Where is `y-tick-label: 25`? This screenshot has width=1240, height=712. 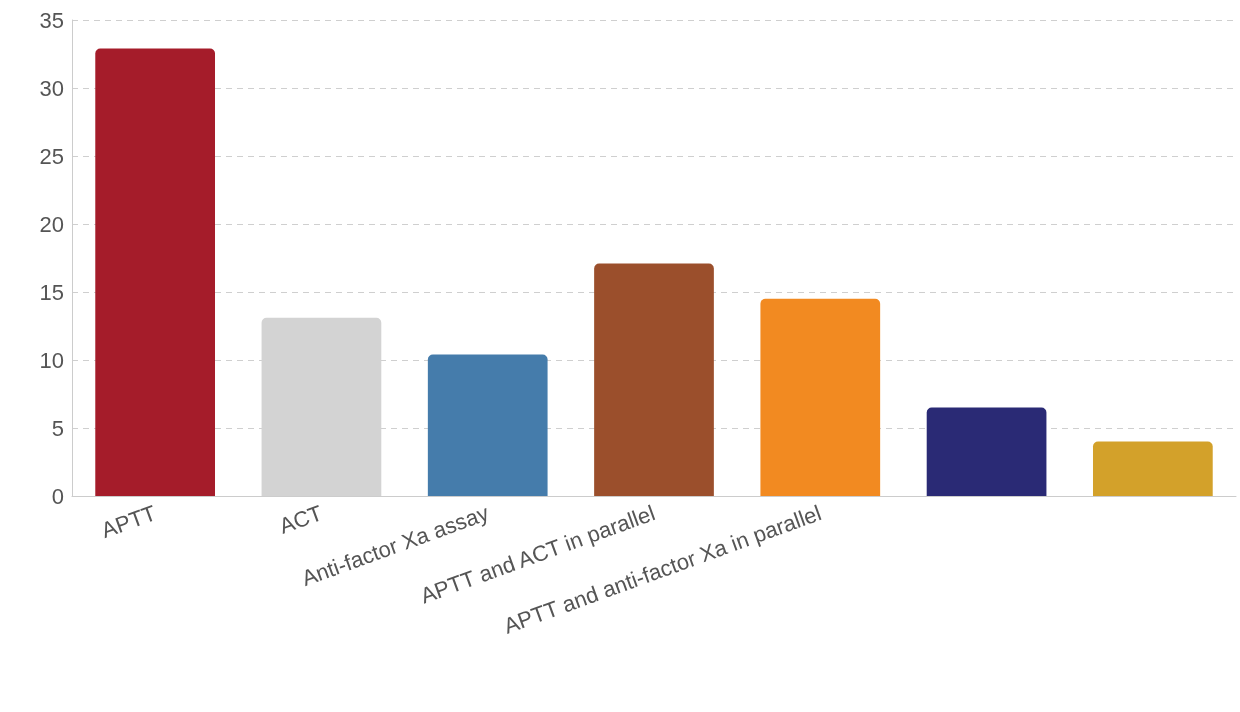
y-tick-label: 25 is located at coordinates (51, 156).